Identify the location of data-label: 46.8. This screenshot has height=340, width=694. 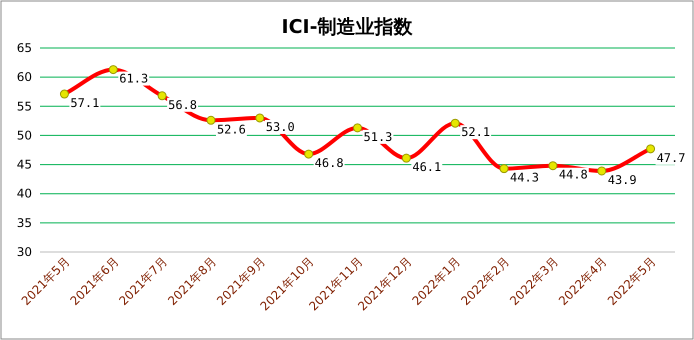
(329, 163).